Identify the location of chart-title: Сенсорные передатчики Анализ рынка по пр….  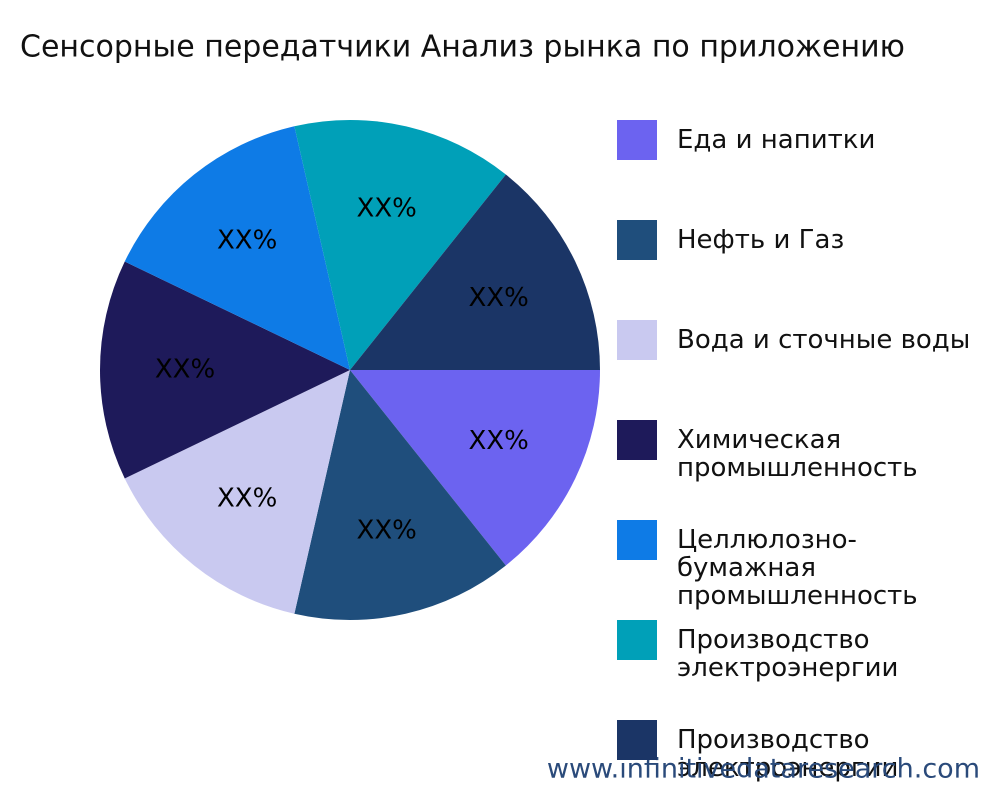
(462, 47).